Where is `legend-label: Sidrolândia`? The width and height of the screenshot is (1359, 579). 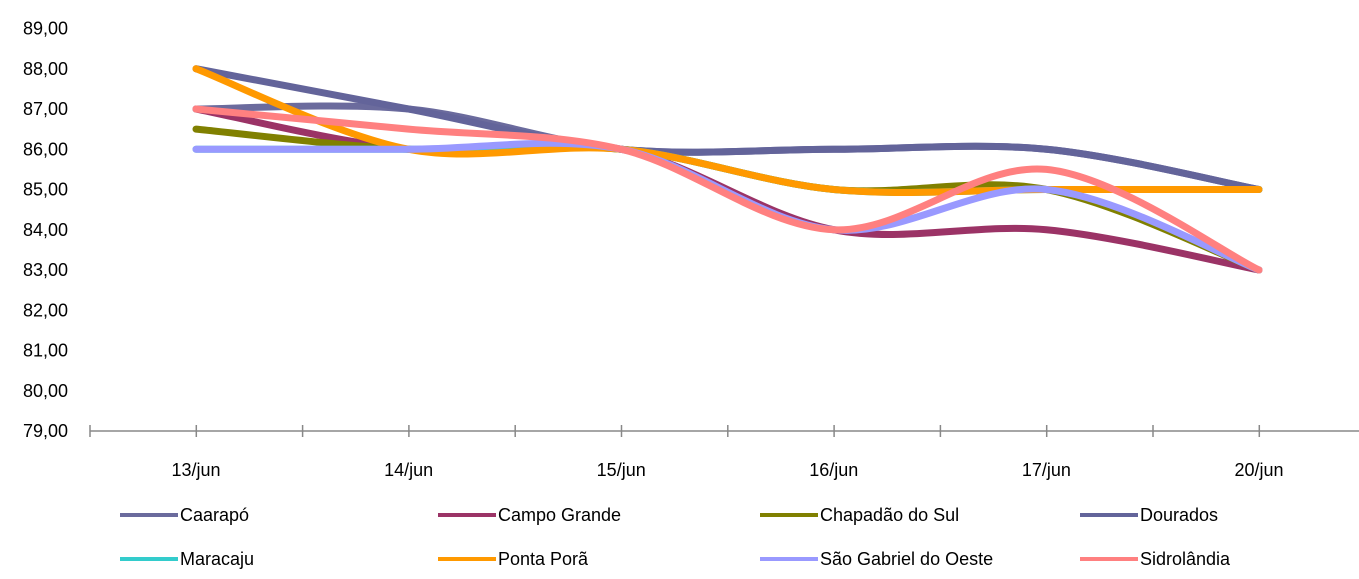 legend-label: Sidrolândia is located at coordinates (1185, 558).